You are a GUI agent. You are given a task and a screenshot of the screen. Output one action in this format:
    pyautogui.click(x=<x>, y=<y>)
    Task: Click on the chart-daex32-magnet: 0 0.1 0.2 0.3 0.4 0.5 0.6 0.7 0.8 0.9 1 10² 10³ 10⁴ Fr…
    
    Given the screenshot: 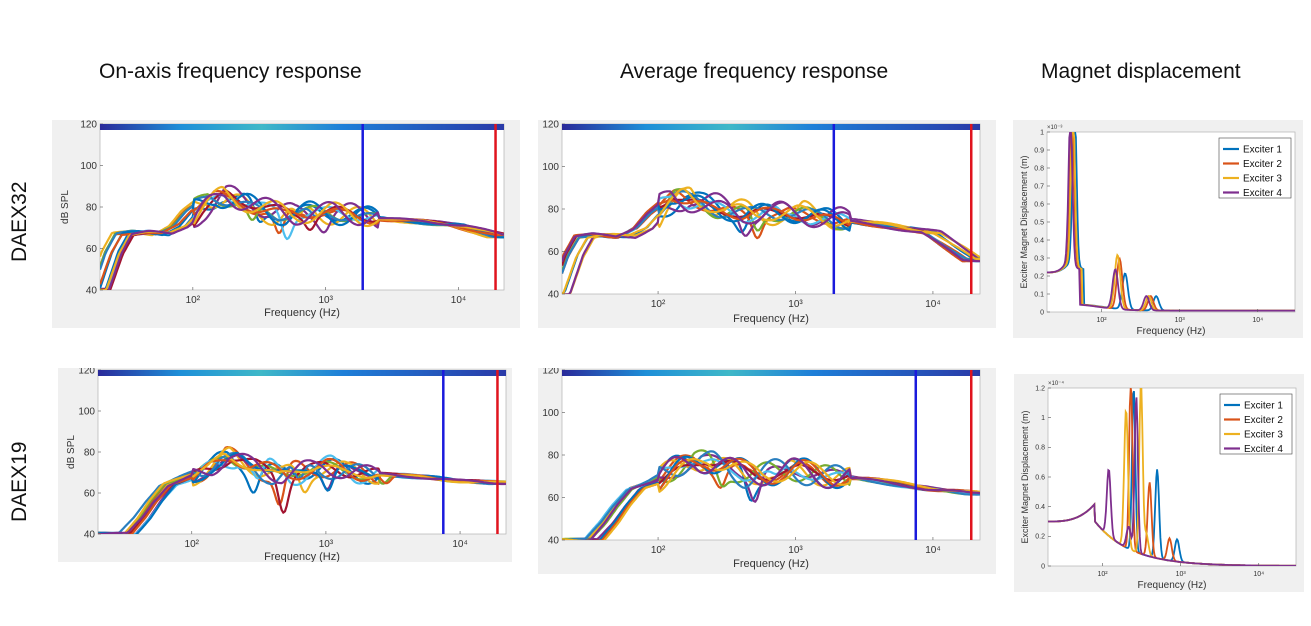 What is the action you would take?
    pyautogui.click(x=1158, y=229)
    